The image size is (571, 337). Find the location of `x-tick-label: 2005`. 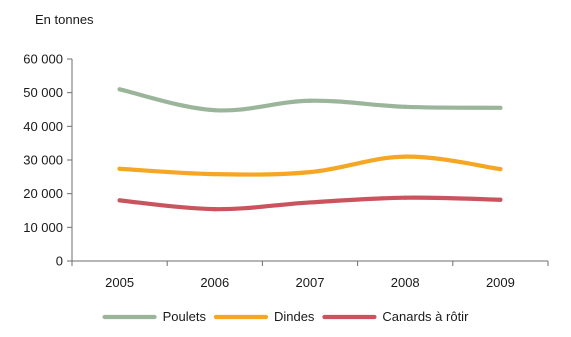

x-tick-label: 2005 is located at coordinates (119, 282).